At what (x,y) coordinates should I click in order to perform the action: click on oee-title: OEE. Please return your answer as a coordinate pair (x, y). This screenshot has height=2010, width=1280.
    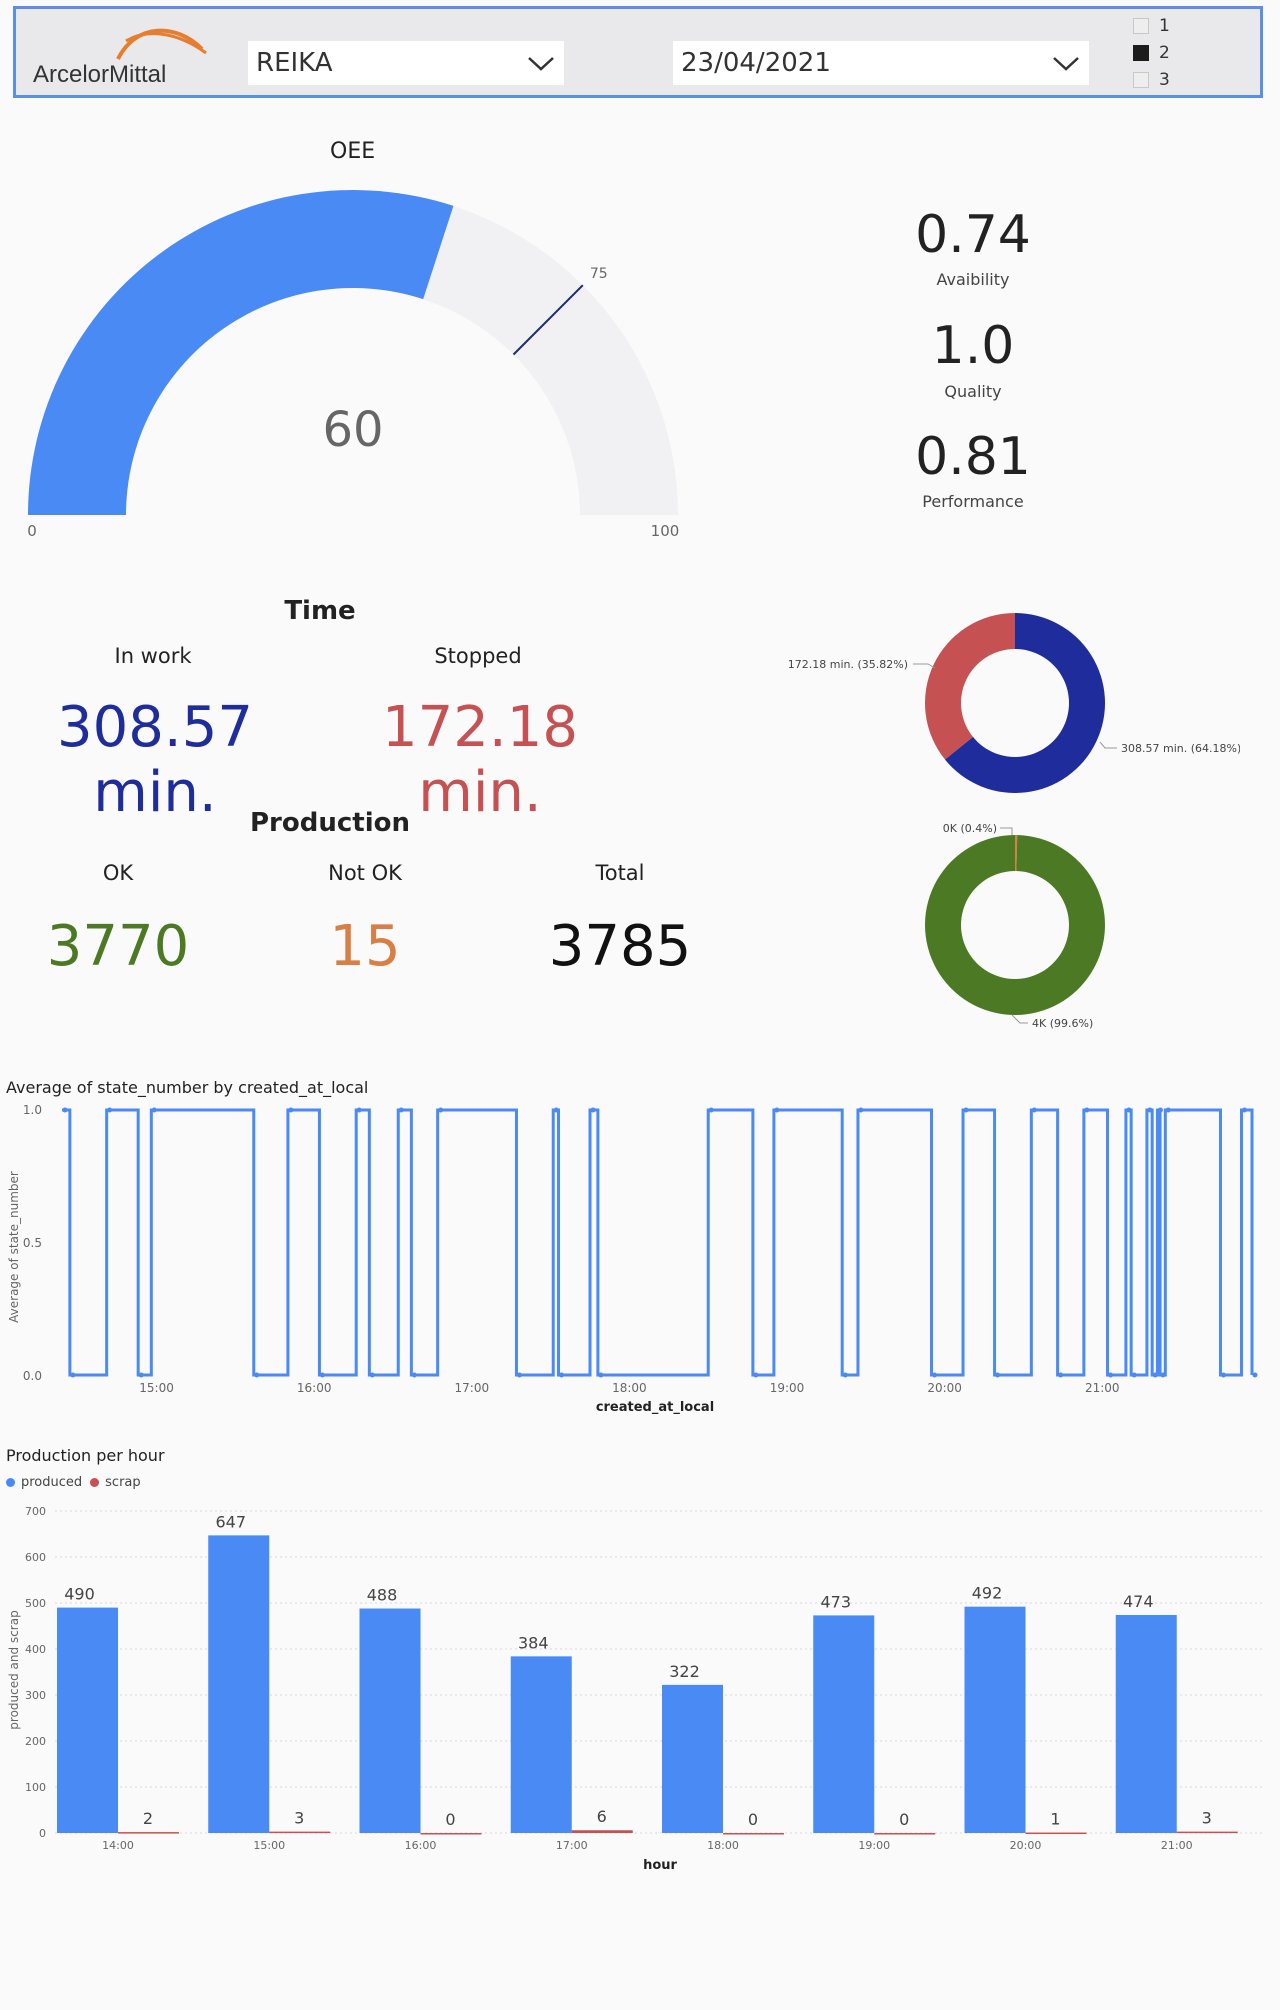
    Looking at the image, I should click on (353, 151).